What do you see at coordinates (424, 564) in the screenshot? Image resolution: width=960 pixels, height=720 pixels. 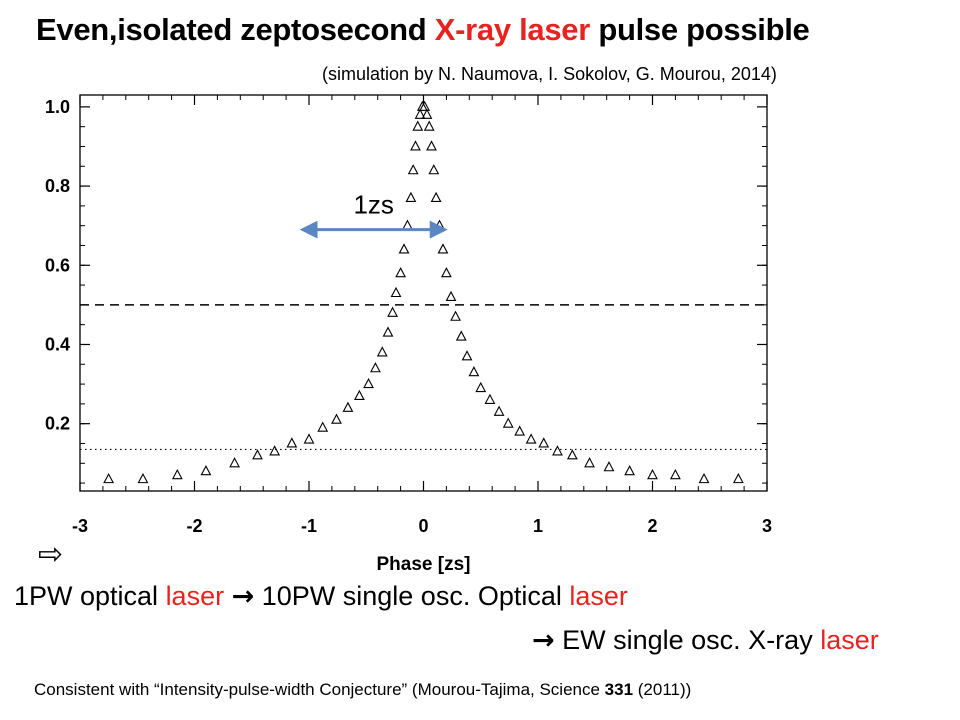 I see `x-axis-label: Phase [zs]` at bounding box center [424, 564].